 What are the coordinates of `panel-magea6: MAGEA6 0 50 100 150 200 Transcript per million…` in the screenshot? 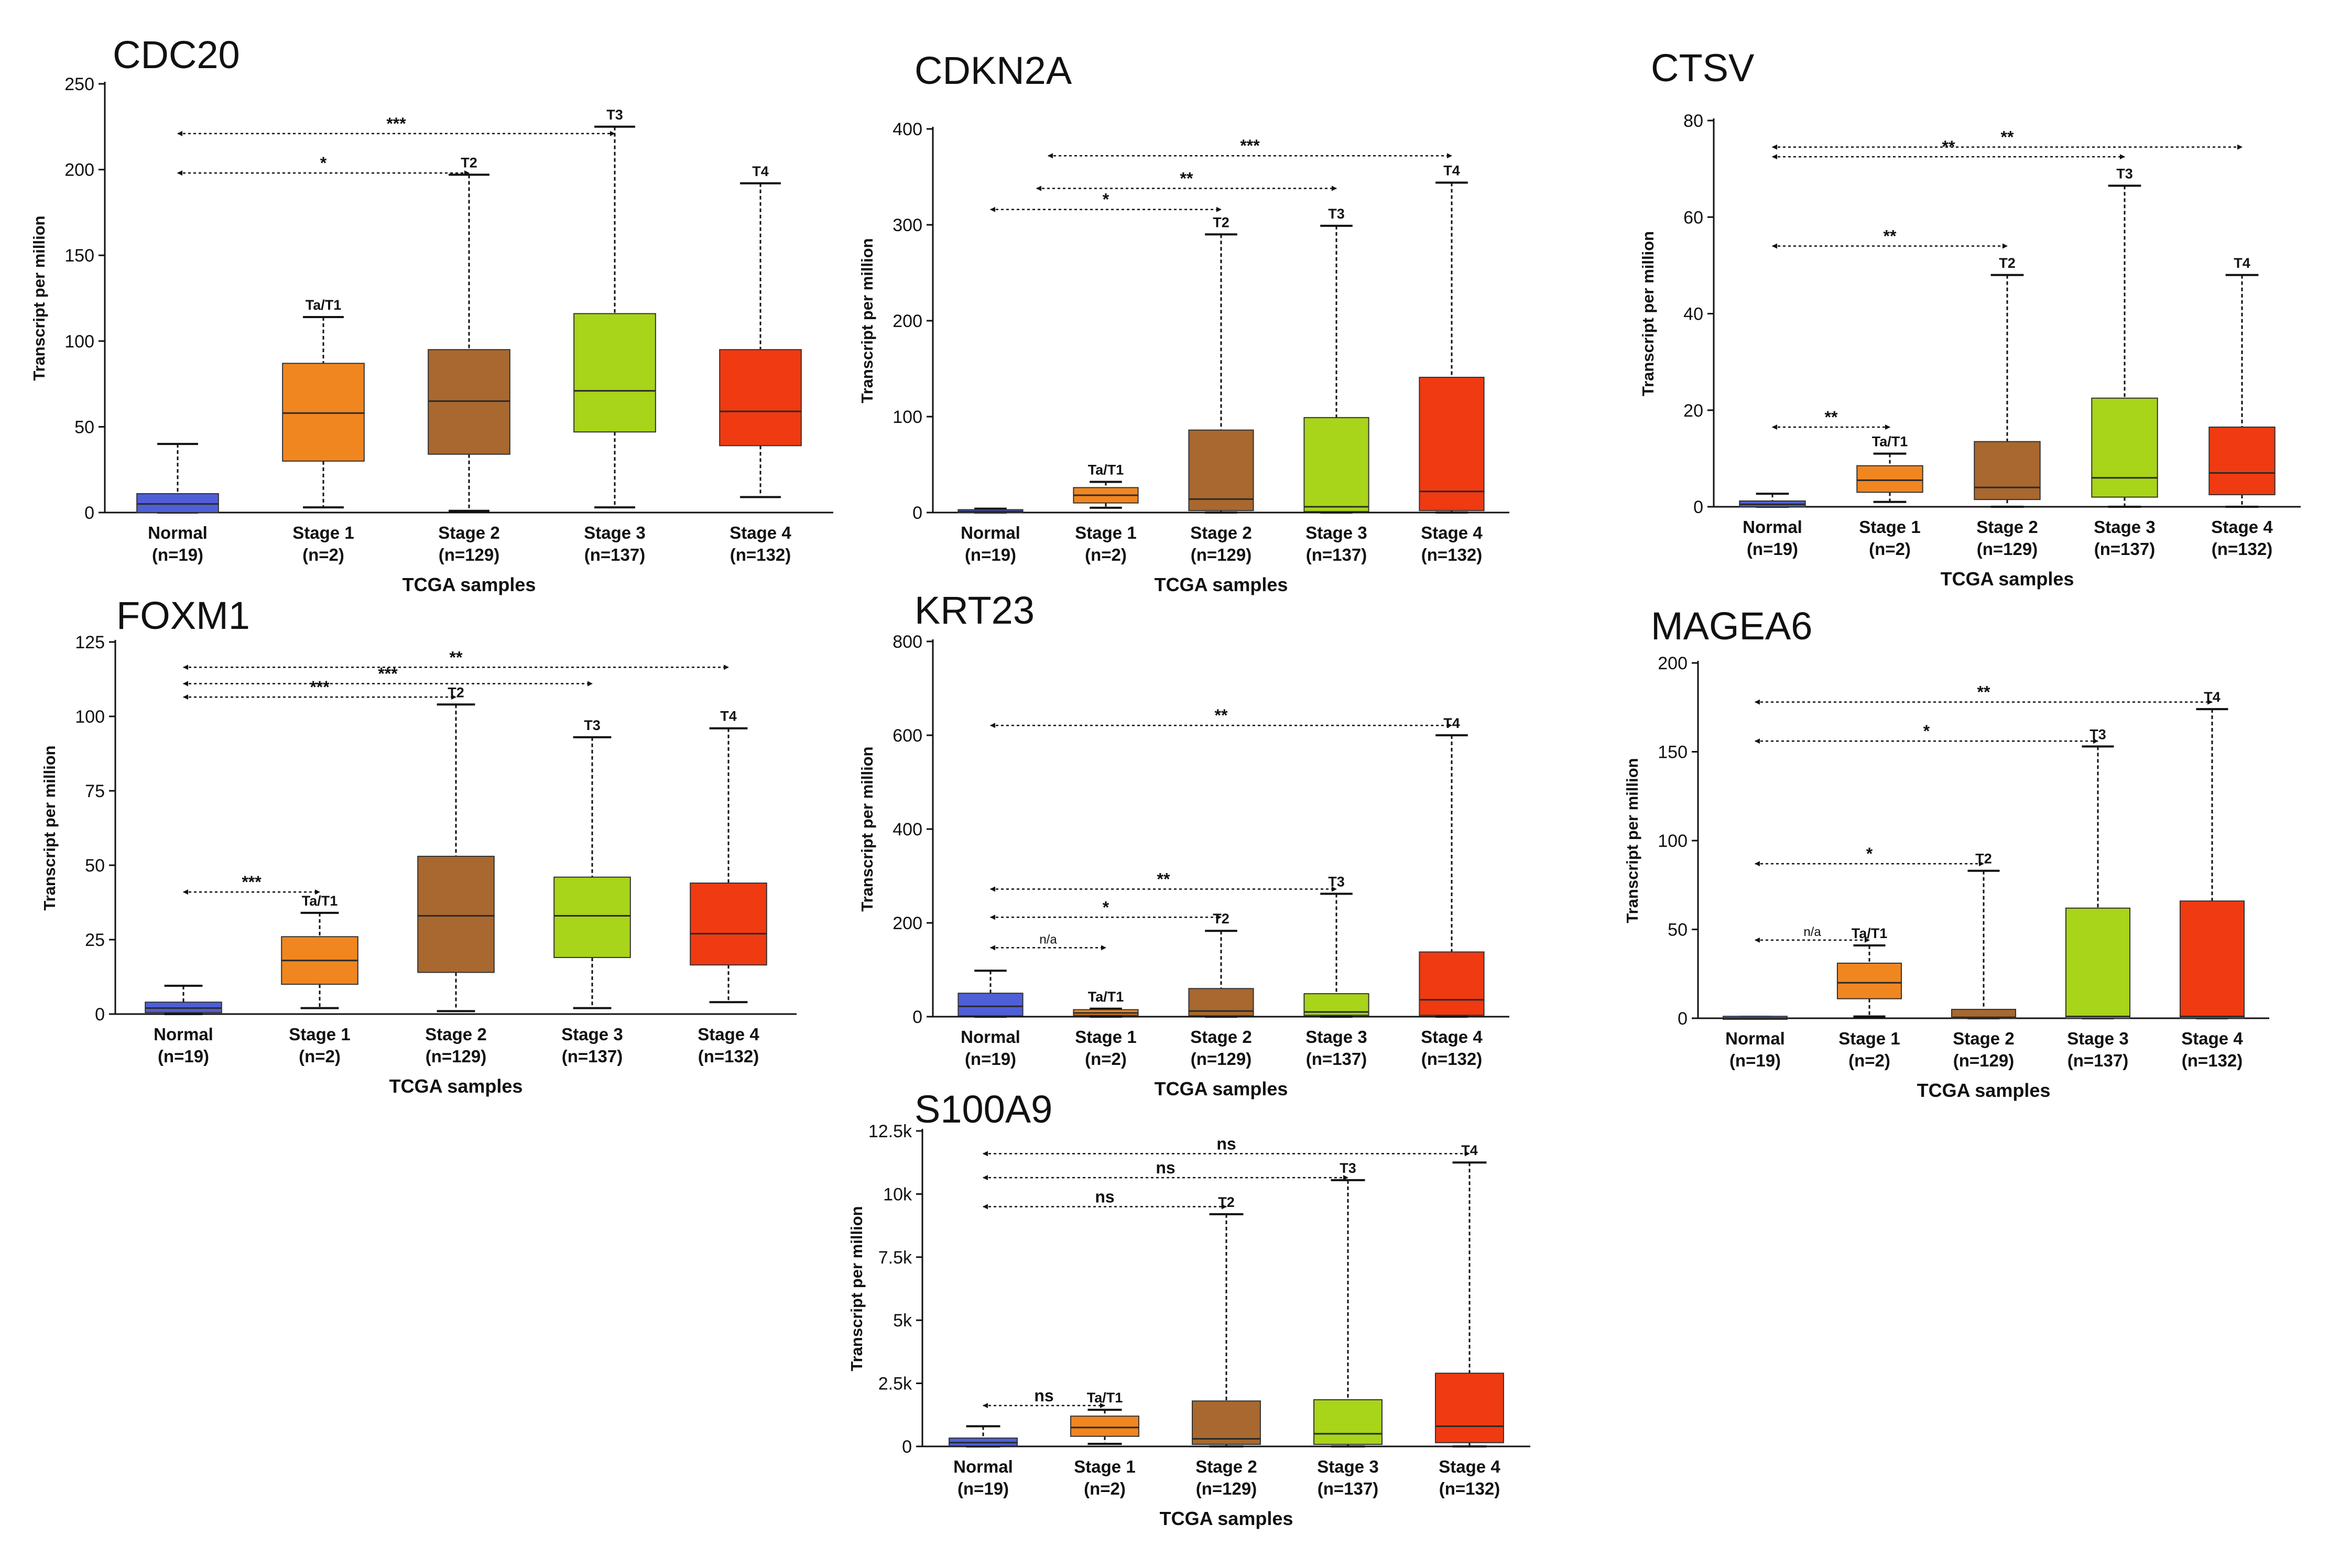 It's located at (1946, 852).